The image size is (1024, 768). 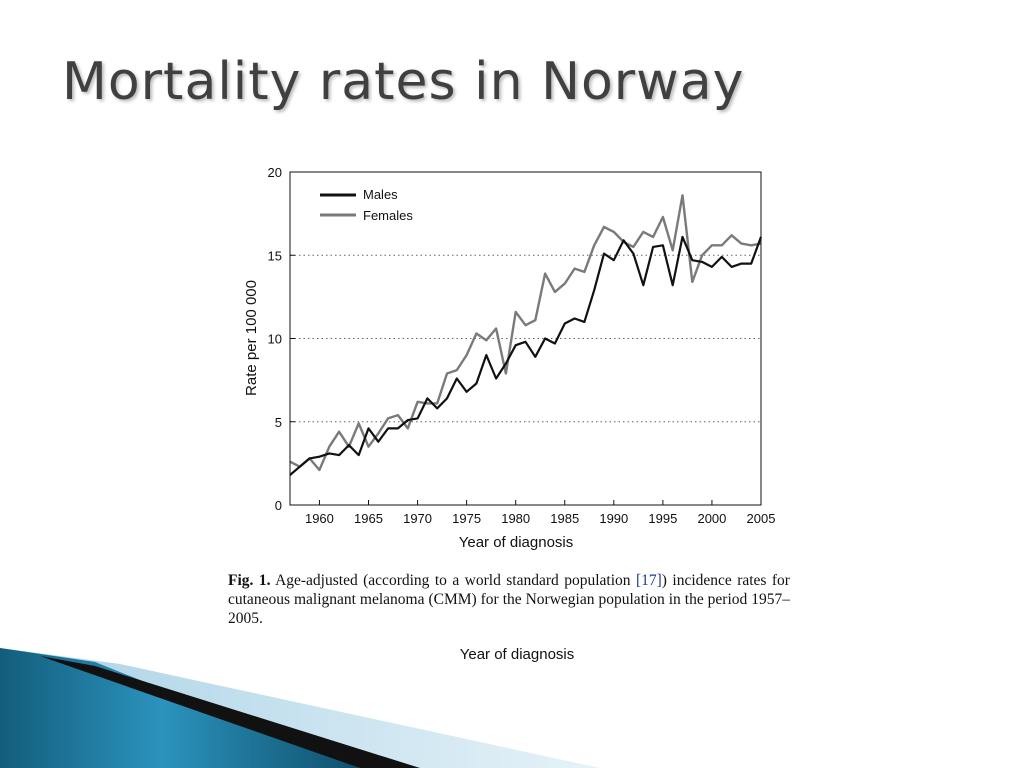 I want to click on caption-reference-link: [17], so click(x=648, y=580).